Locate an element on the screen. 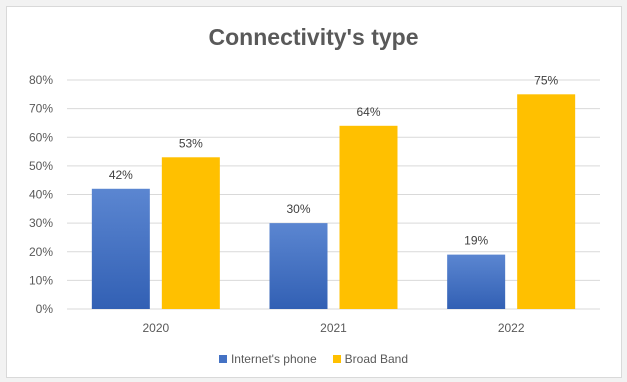  y-tick-label: 10% is located at coordinates (41, 280).